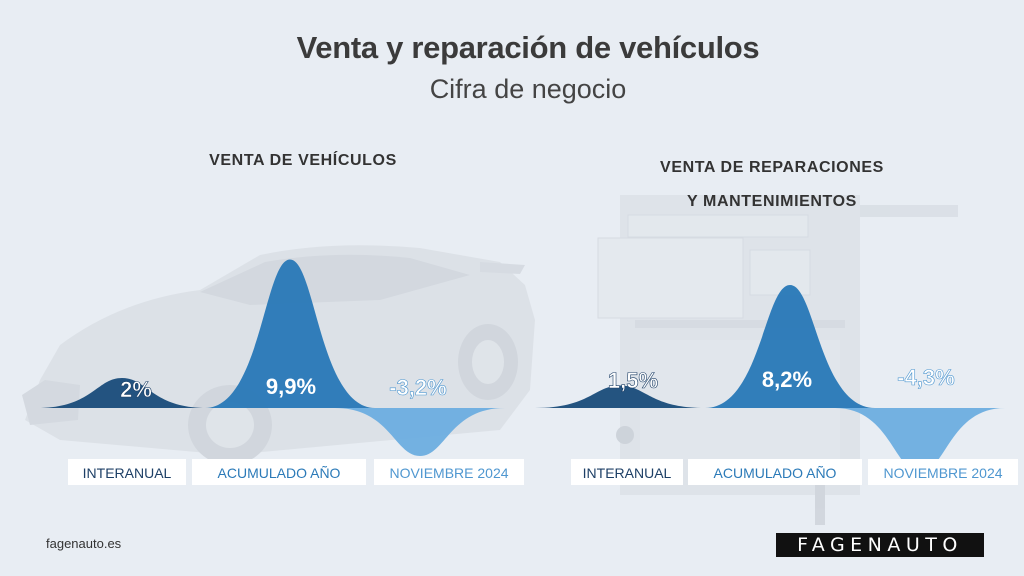 This screenshot has height=576, width=1024. I want to click on chart2-value-label-3: -4,3%, so click(925, 377).